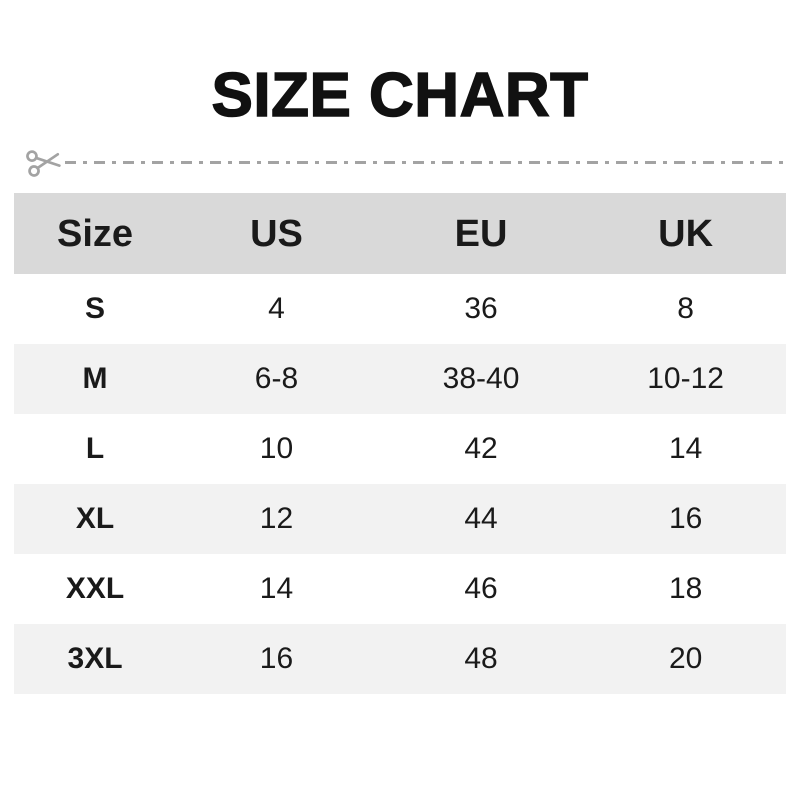  Describe the element at coordinates (400, 589) in the screenshot. I see `table-row-xxl: XXL 14 46 18` at that location.